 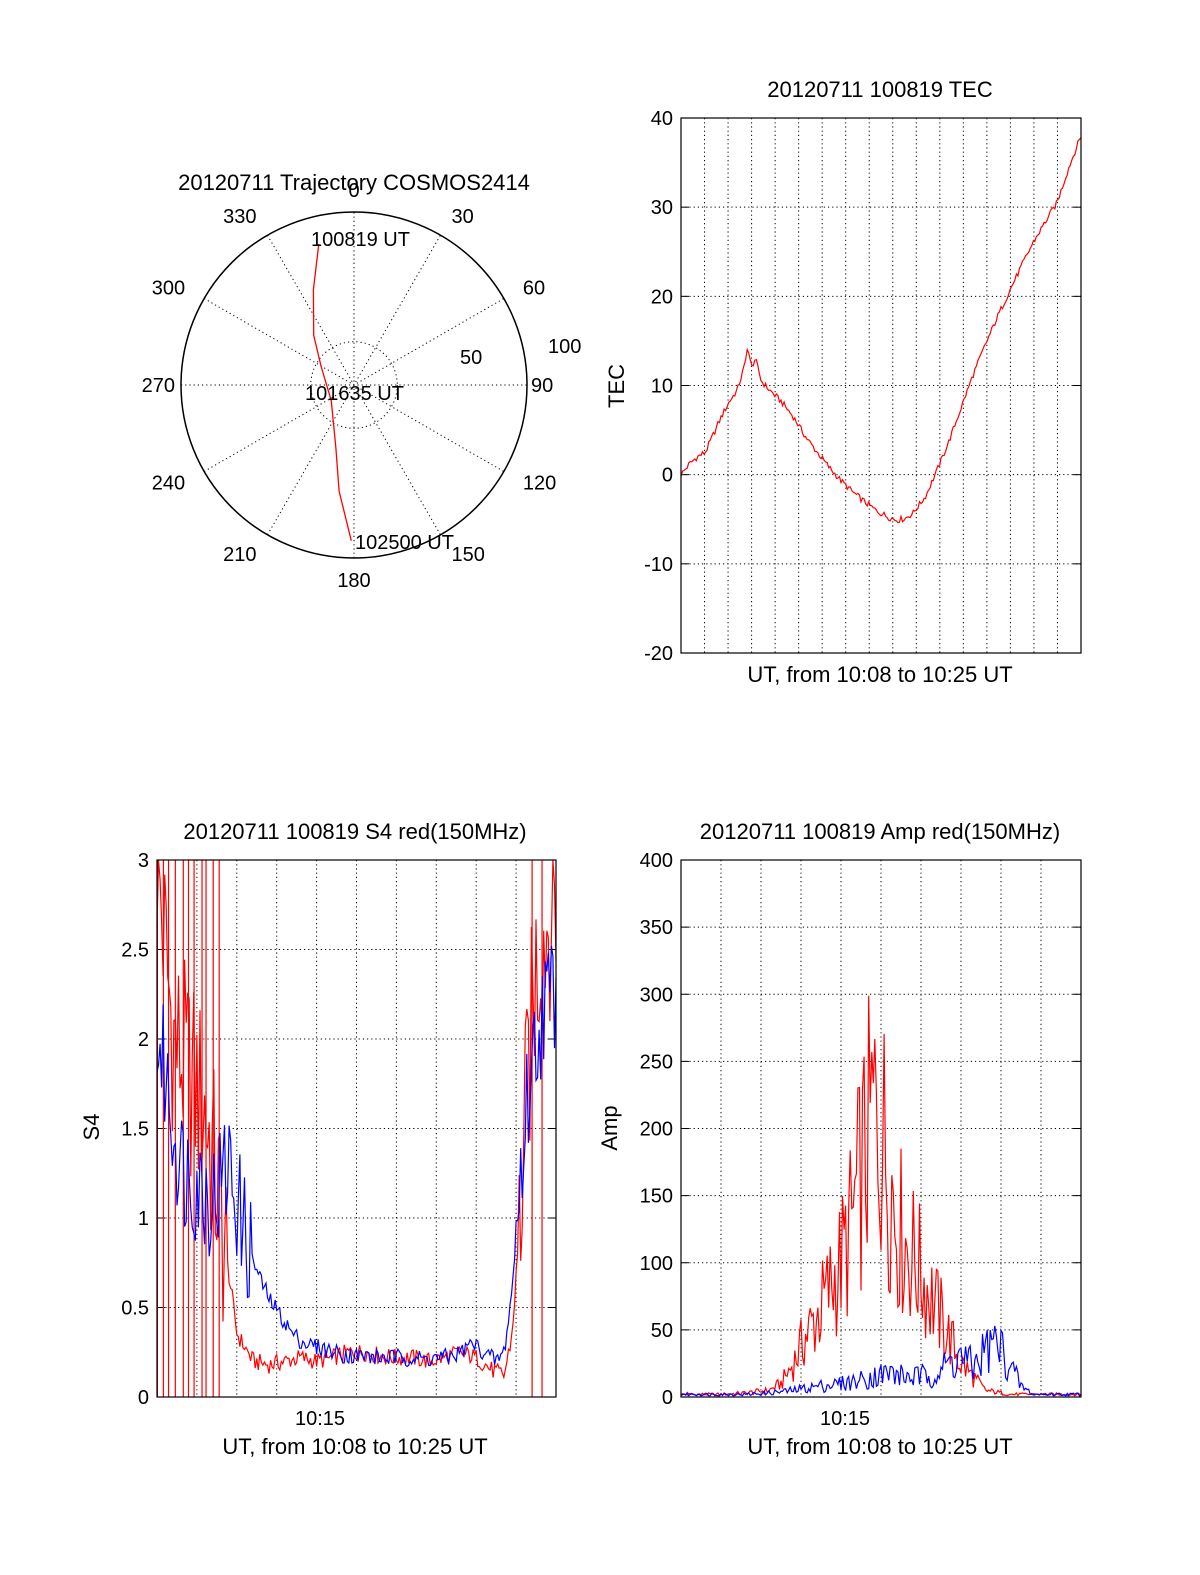 What do you see at coordinates (656, 1264) in the screenshot?
I see `amp-y-tick-label-100: 100` at bounding box center [656, 1264].